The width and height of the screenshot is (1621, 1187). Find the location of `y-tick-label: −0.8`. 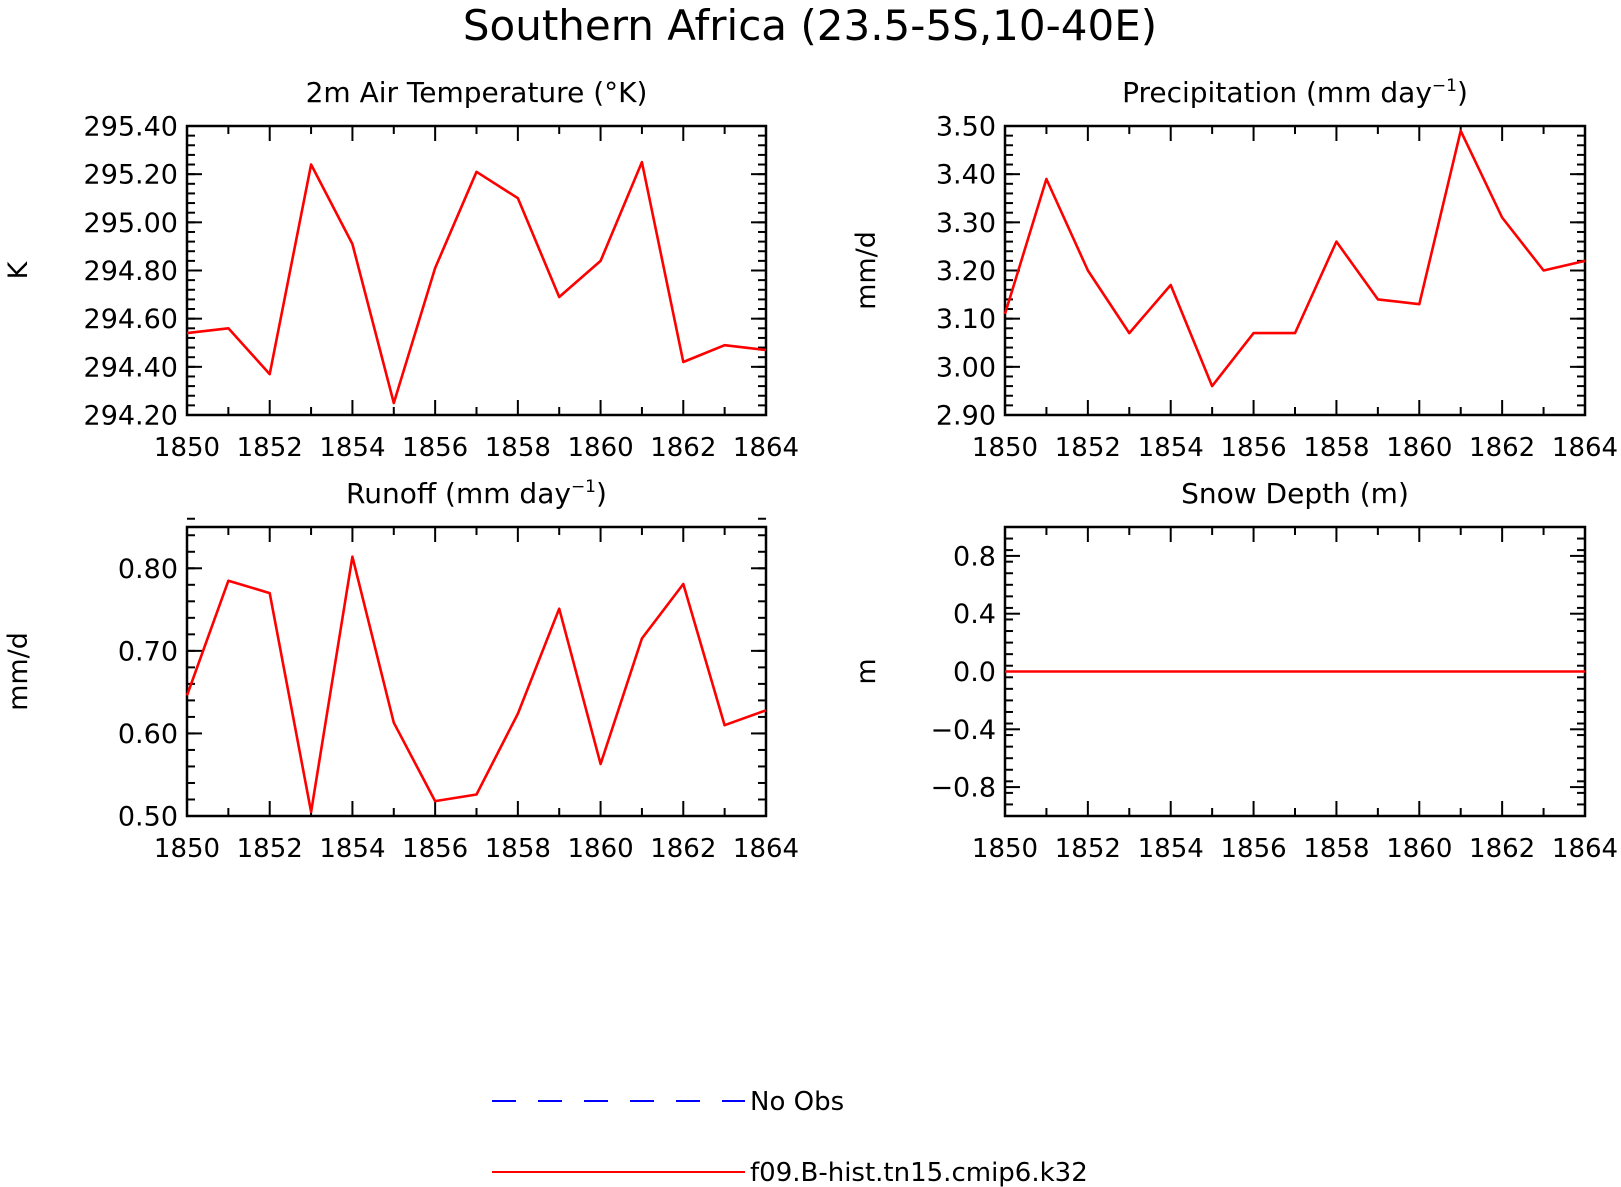

y-tick-label: −0.8 is located at coordinates (963, 788).